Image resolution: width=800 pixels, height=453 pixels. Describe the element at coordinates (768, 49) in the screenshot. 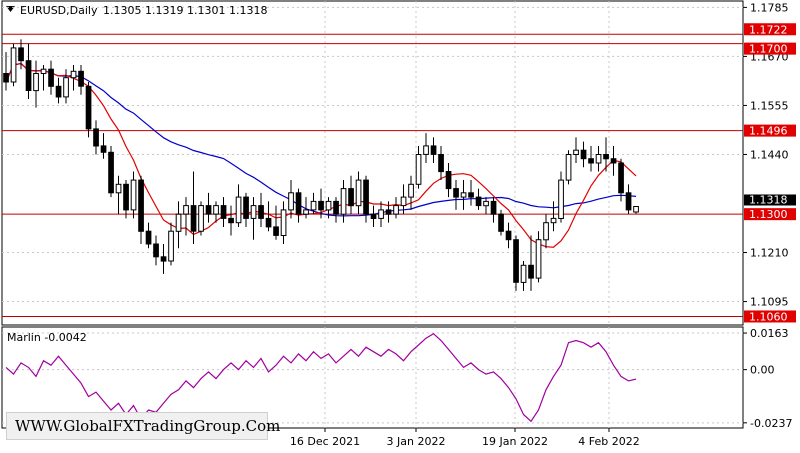

I see `level-price-tag-label: 1.1700` at that location.